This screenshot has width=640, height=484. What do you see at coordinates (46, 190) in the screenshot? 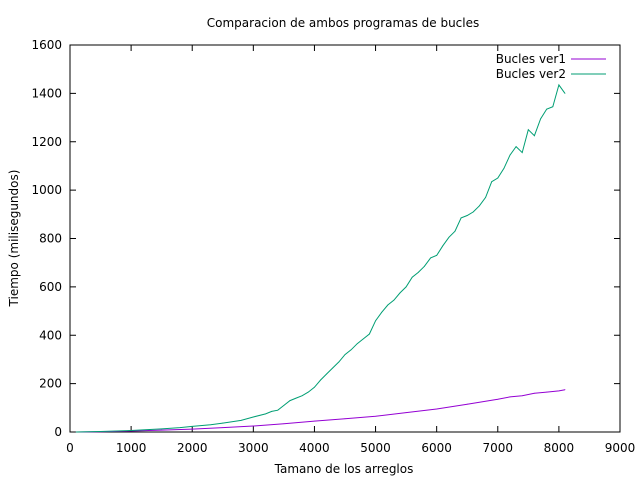
I see `y-tick-label: 1000` at bounding box center [46, 190].